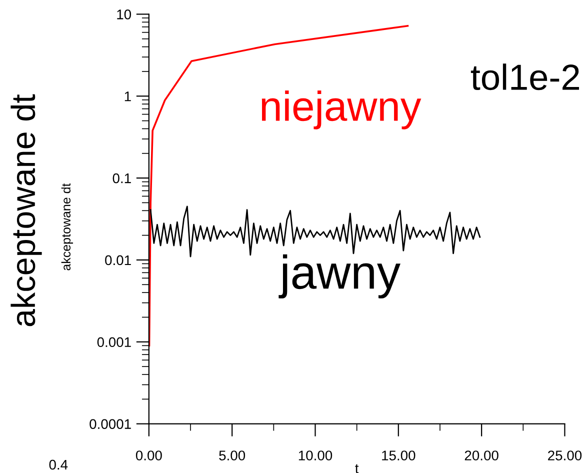 The image size is (584, 473). What do you see at coordinates (357, 468) in the screenshot?
I see `x-axis-title: t` at bounding box center [357, 468].